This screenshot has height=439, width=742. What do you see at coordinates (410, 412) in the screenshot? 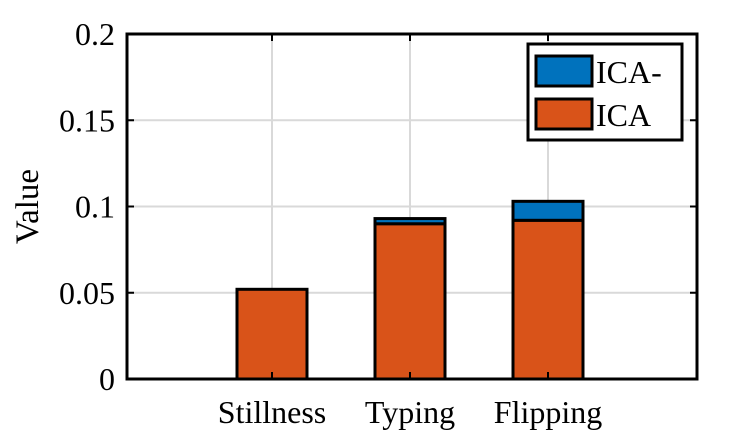
I see `x-tick-label: Typing` at bounding box center [410, 412].